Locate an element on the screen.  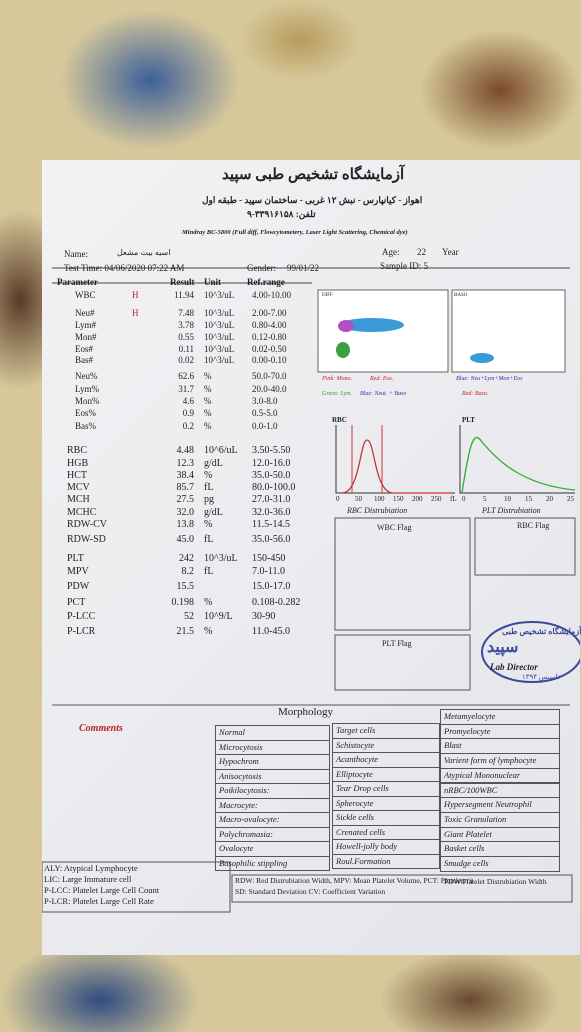
column-header: Result is located at coordinates (182, 282).